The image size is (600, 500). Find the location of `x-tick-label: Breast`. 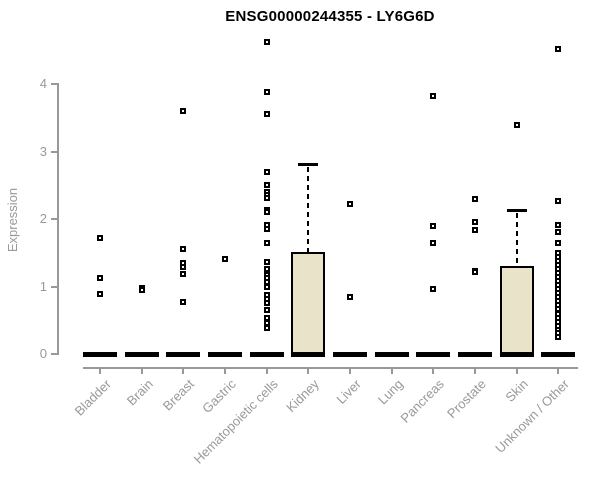

x-tick-label: Breast is located at coordinates (179, 395).